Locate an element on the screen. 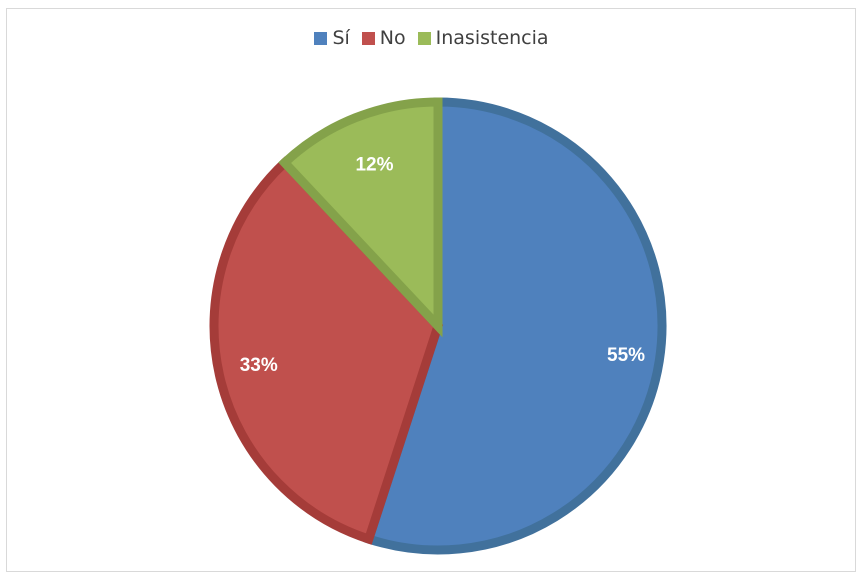 Image resolution: width=863 pixels, height=577 pixels. legend-item-no: No is located at coordinates (383, 38).